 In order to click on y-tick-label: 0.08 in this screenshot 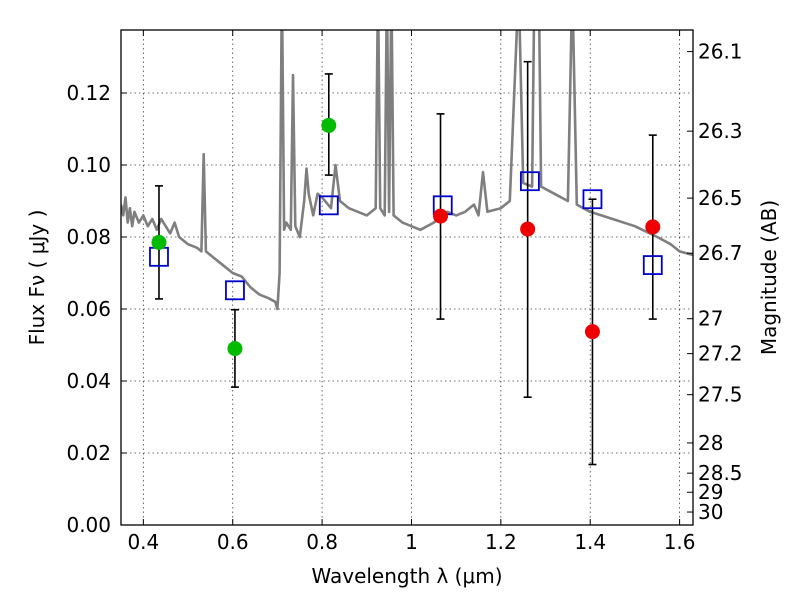, I will do `click(88, 237)`.